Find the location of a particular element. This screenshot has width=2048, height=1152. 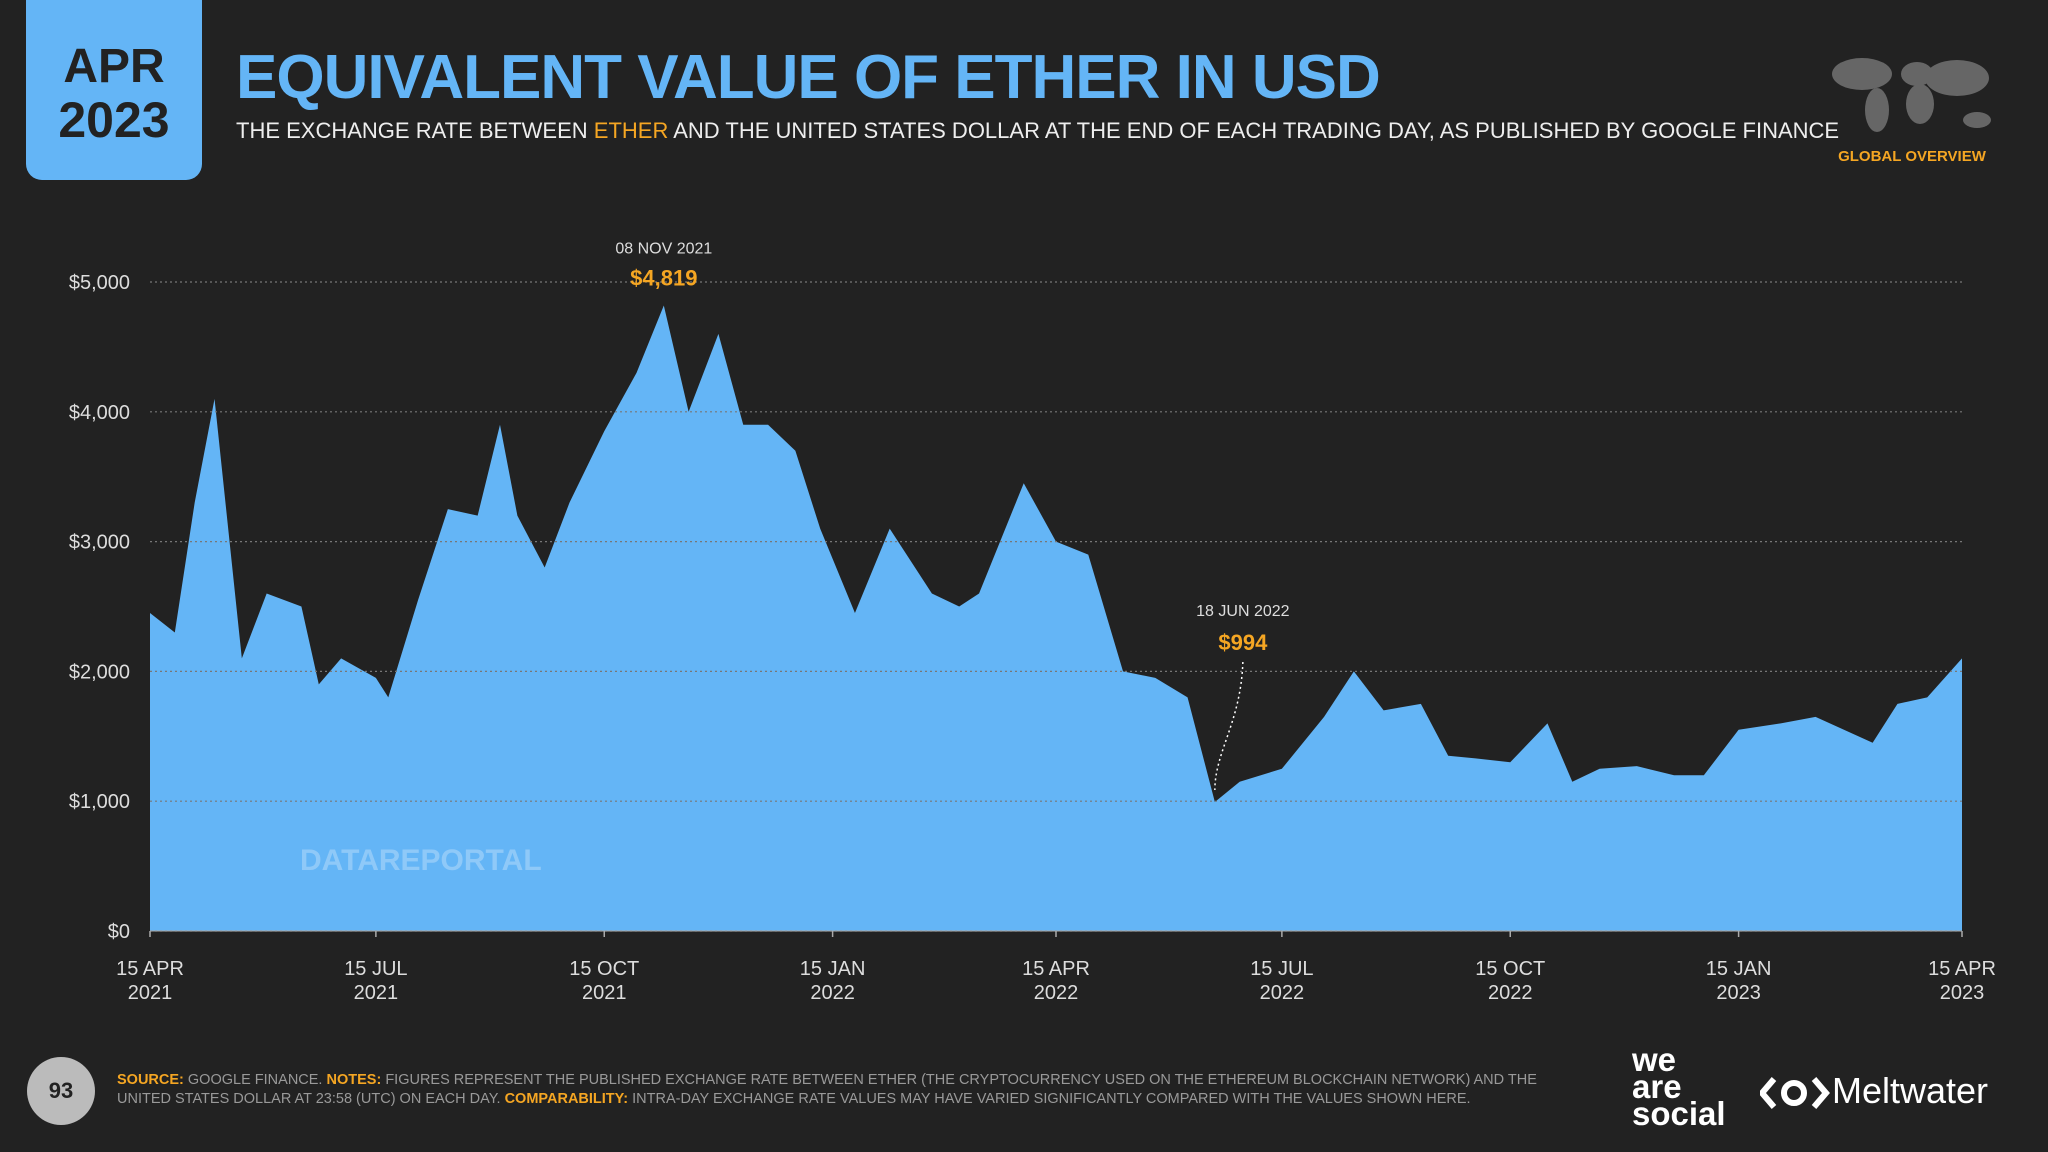

footnote-label: SOURCE: is located at coordinates (150, 1080).